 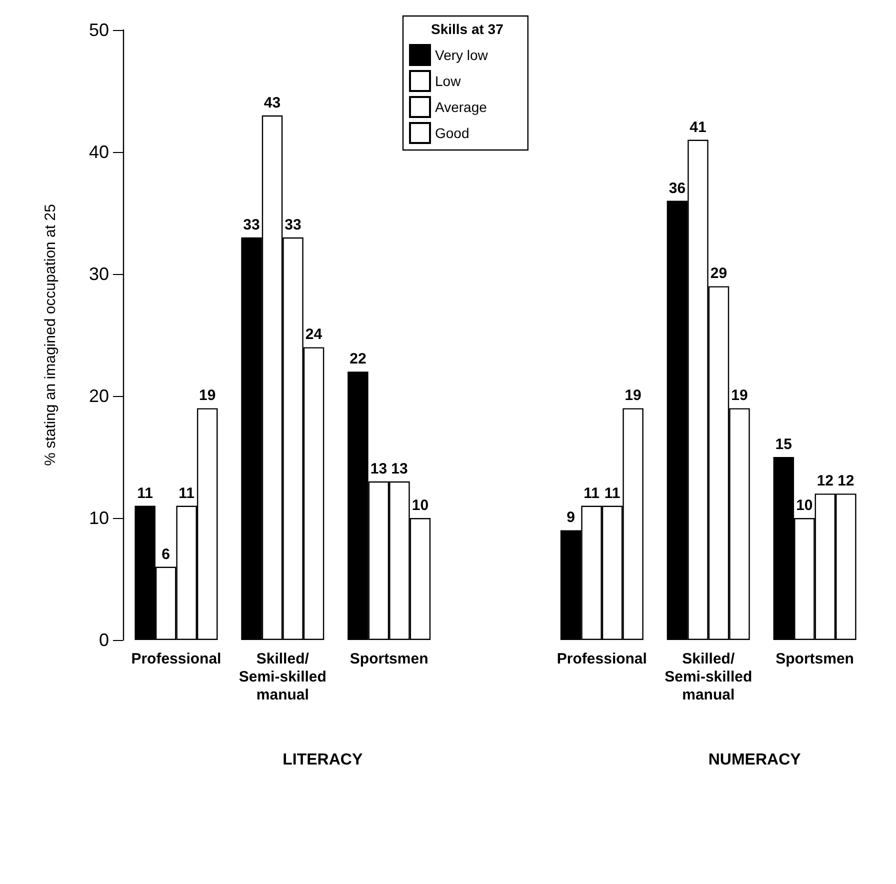 I want to click on y-tick-label: 30, so click(x=98, y=274).